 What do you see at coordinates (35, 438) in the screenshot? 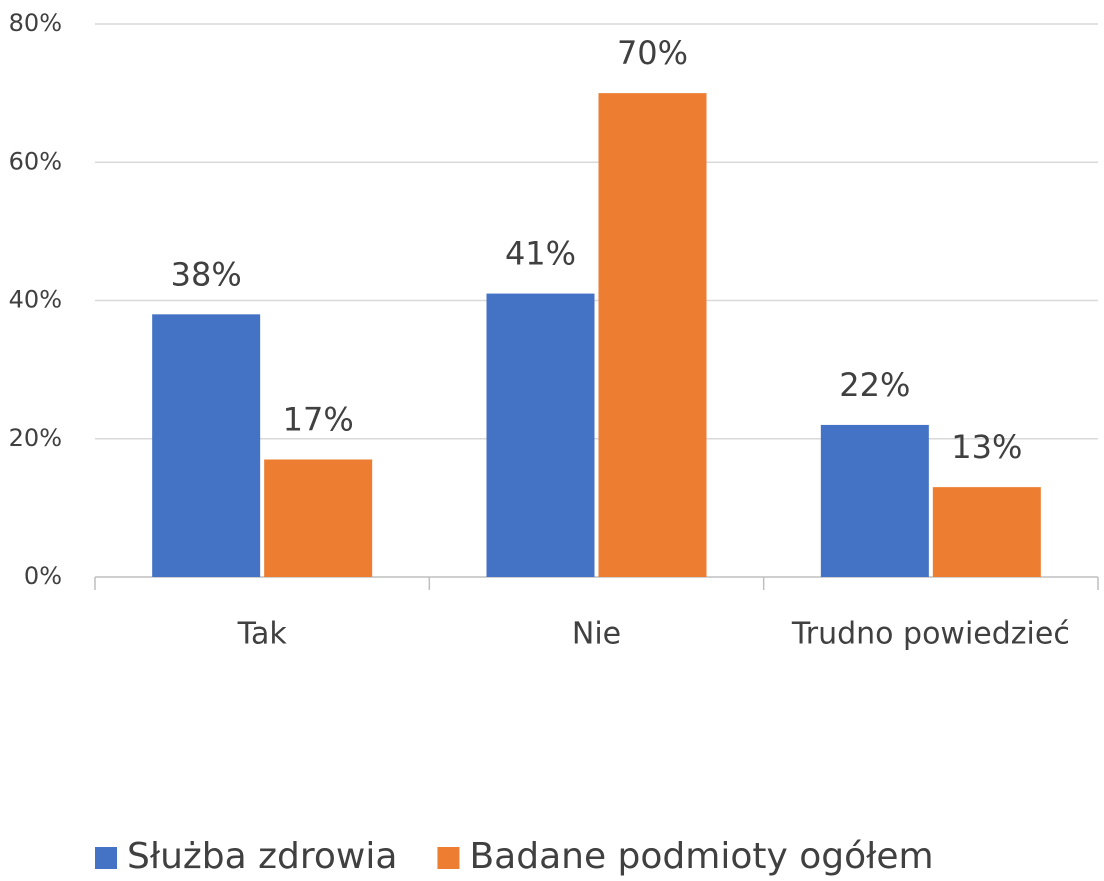
I see `y-tick-label: 20%` at bounding box center [35, 438].